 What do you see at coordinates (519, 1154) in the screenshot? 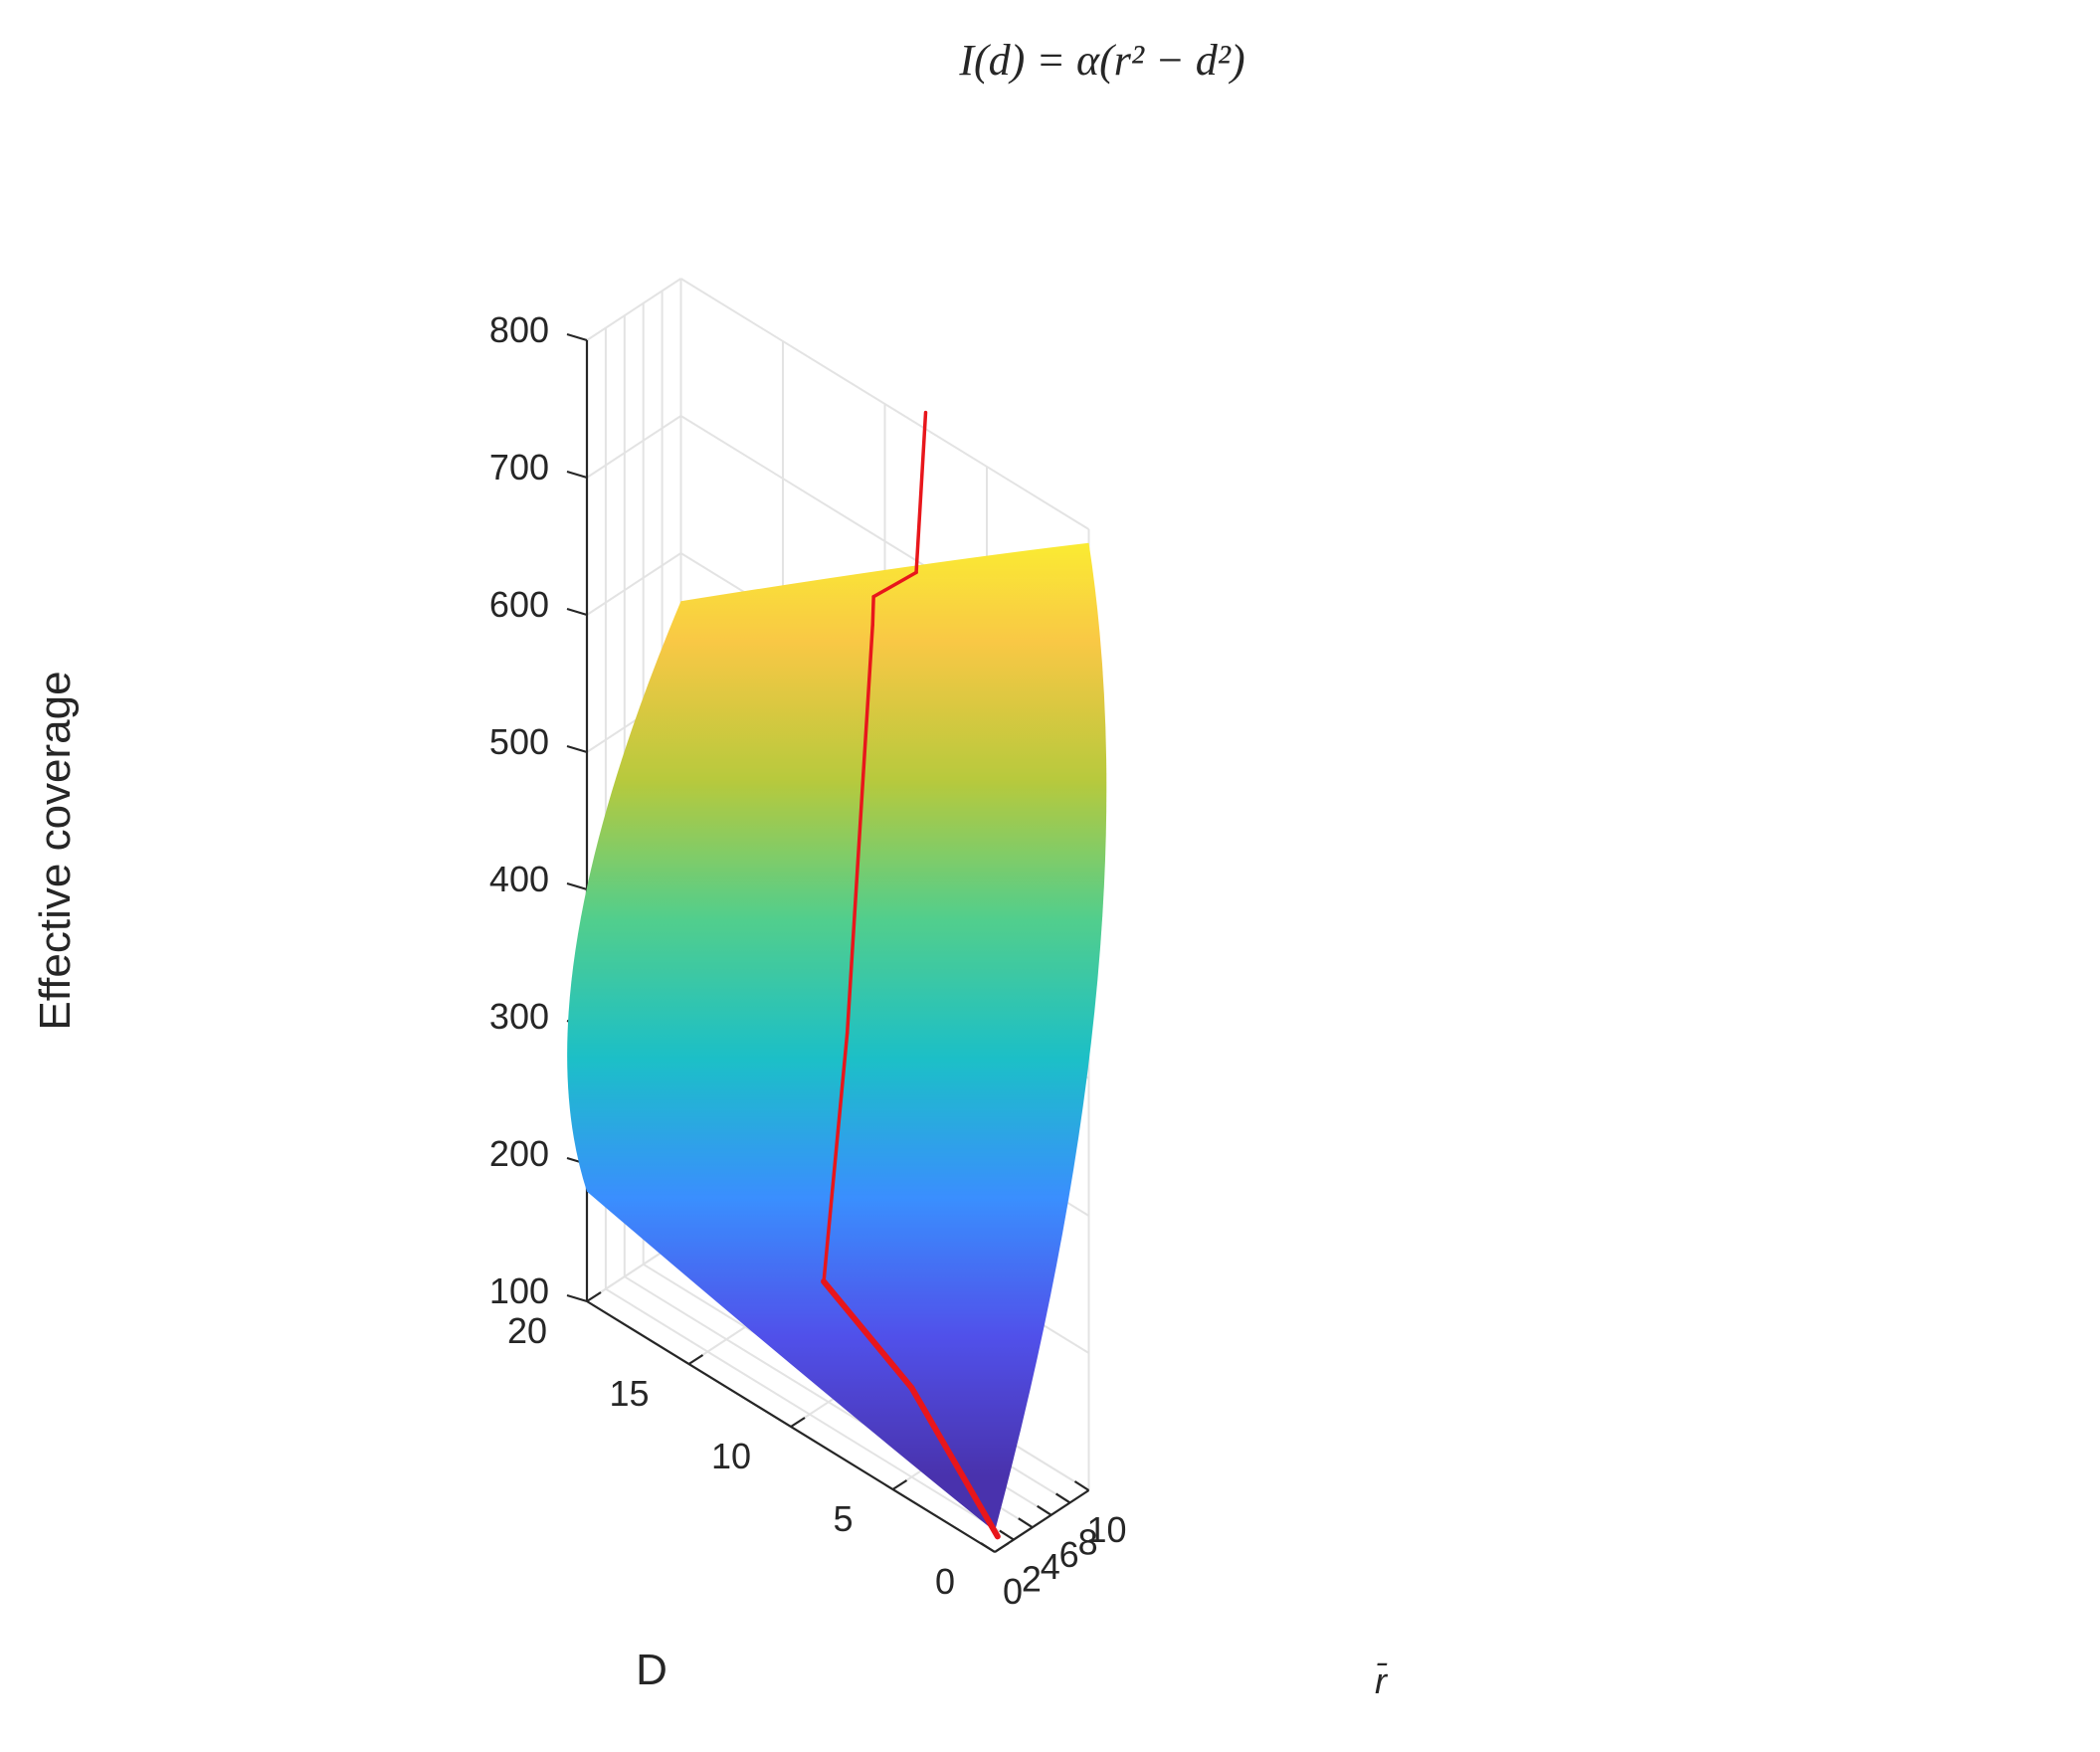
I see `z-tick-label: 200` at bounding box center [519, 1154].